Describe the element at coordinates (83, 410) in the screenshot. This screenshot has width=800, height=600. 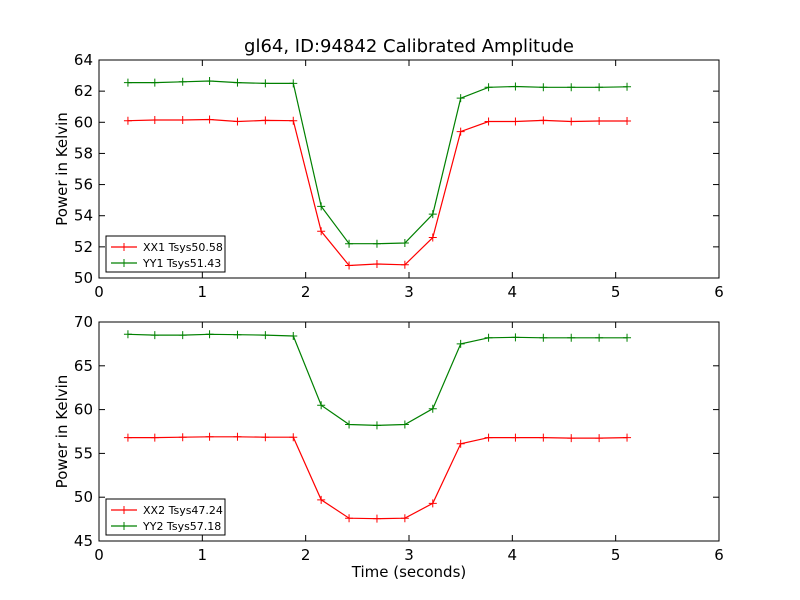
I see `y-tick-label: 60` at that location.